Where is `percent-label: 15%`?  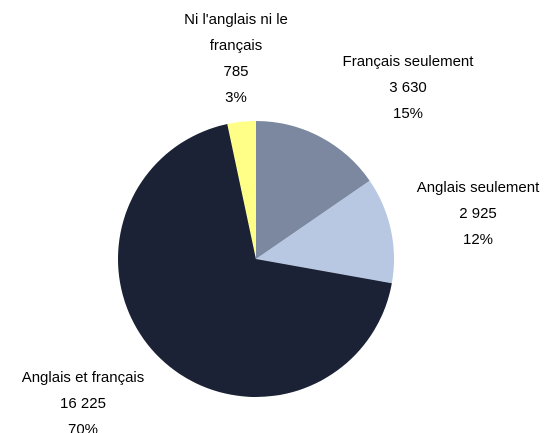
percent-label: 15% is located at coordinates (408, 113).